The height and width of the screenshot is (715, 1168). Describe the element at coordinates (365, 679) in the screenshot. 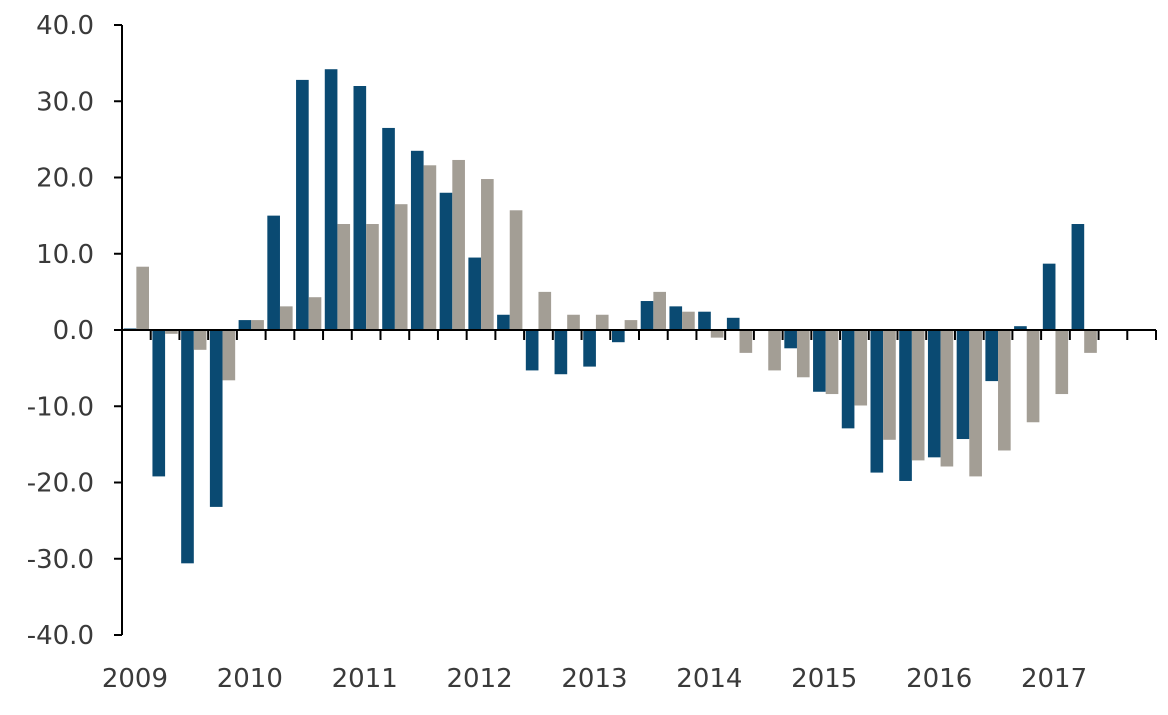

I see `x-tick-label: 2011` at that location.